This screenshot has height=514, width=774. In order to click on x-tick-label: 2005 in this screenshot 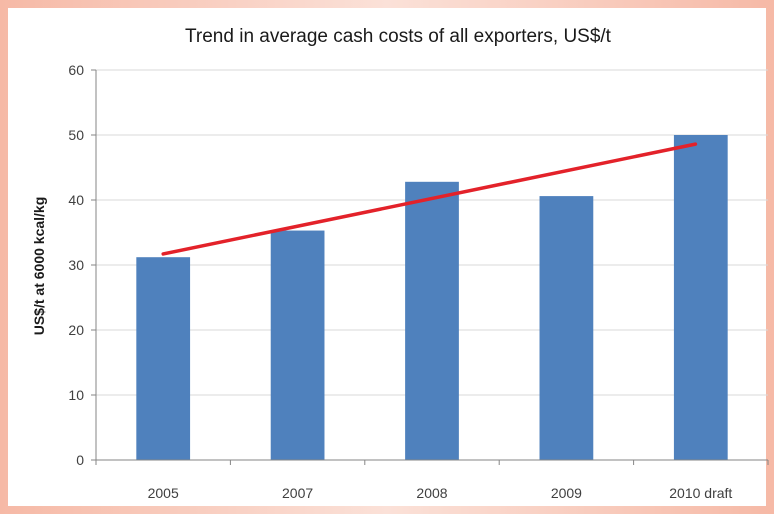, I will do `click(163, 493)`.